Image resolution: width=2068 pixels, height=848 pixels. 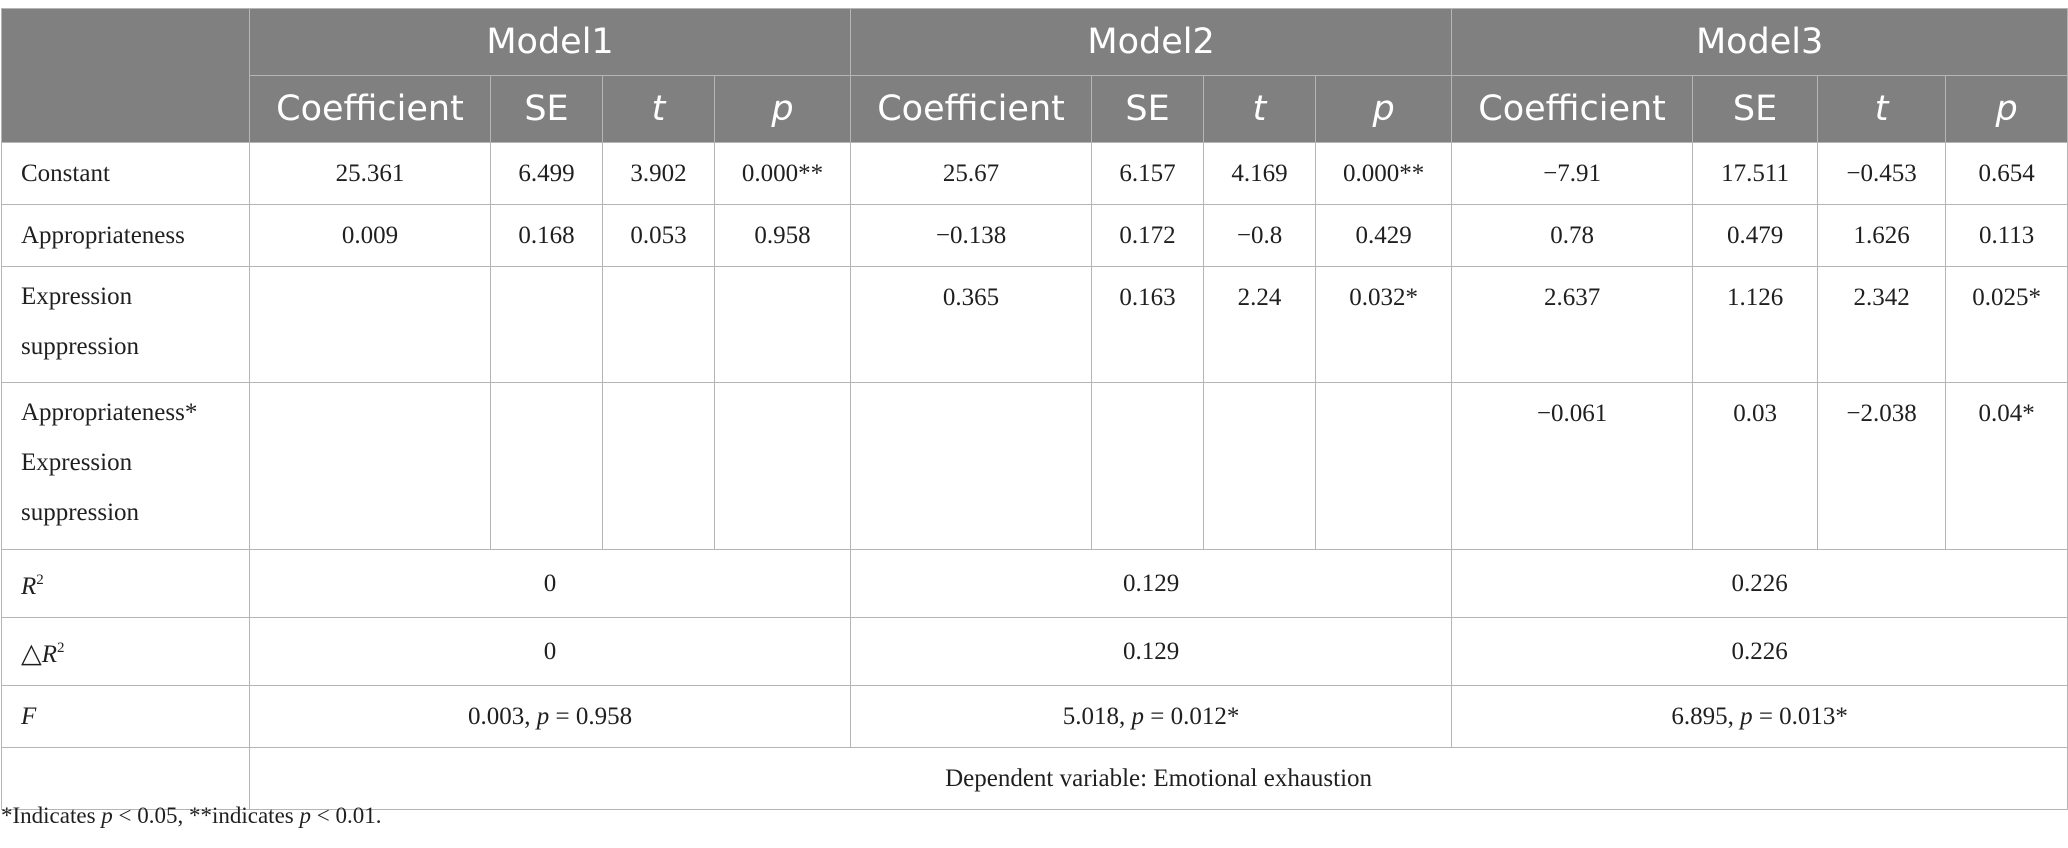 I want to click on delta-r2-model3: 0.226, so click(x=1759, y=651).